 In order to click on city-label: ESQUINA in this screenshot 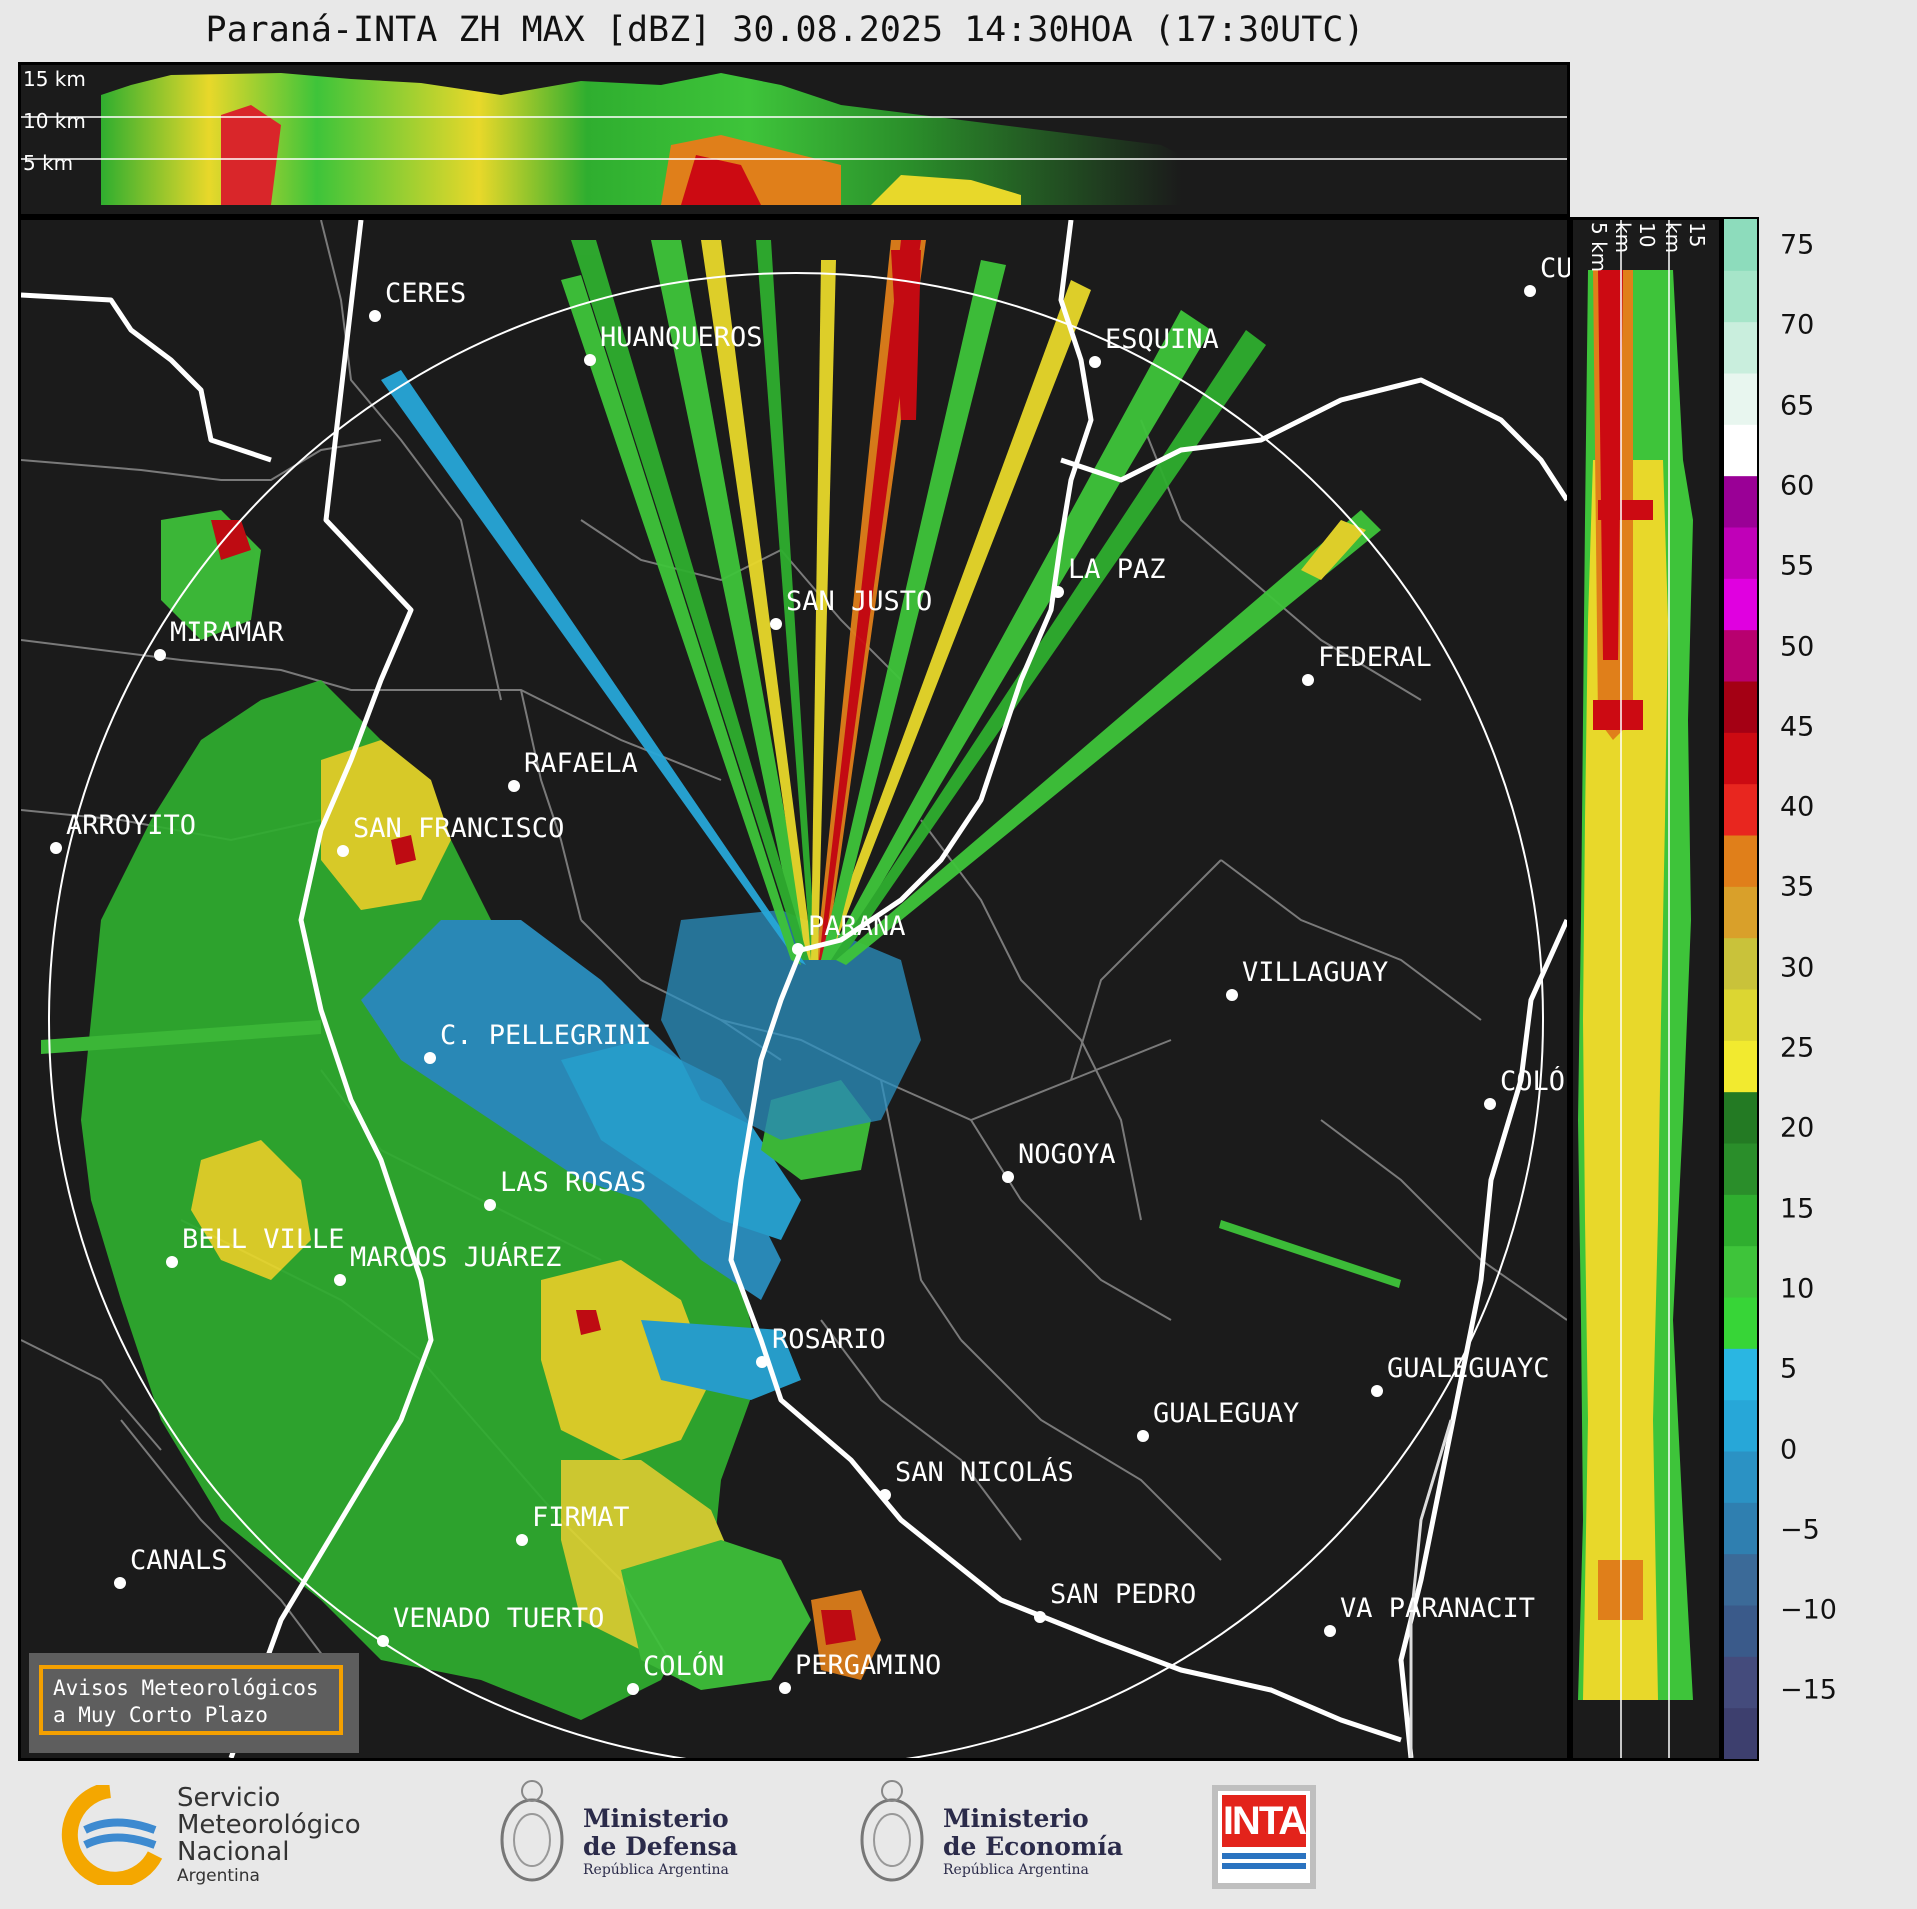, I will do `click(1162, 339)`.